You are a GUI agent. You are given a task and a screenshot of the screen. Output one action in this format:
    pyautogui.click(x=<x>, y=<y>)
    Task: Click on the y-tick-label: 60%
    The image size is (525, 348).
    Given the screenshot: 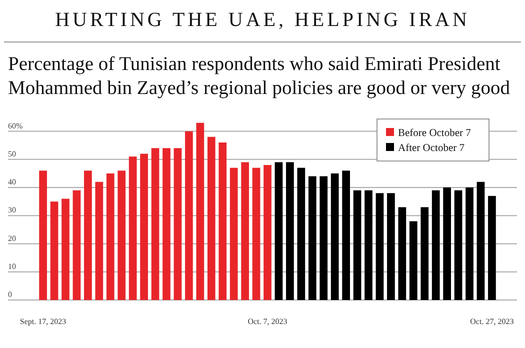 What is the action you would take?
    pyautogui.click(x=15, y=125)
    